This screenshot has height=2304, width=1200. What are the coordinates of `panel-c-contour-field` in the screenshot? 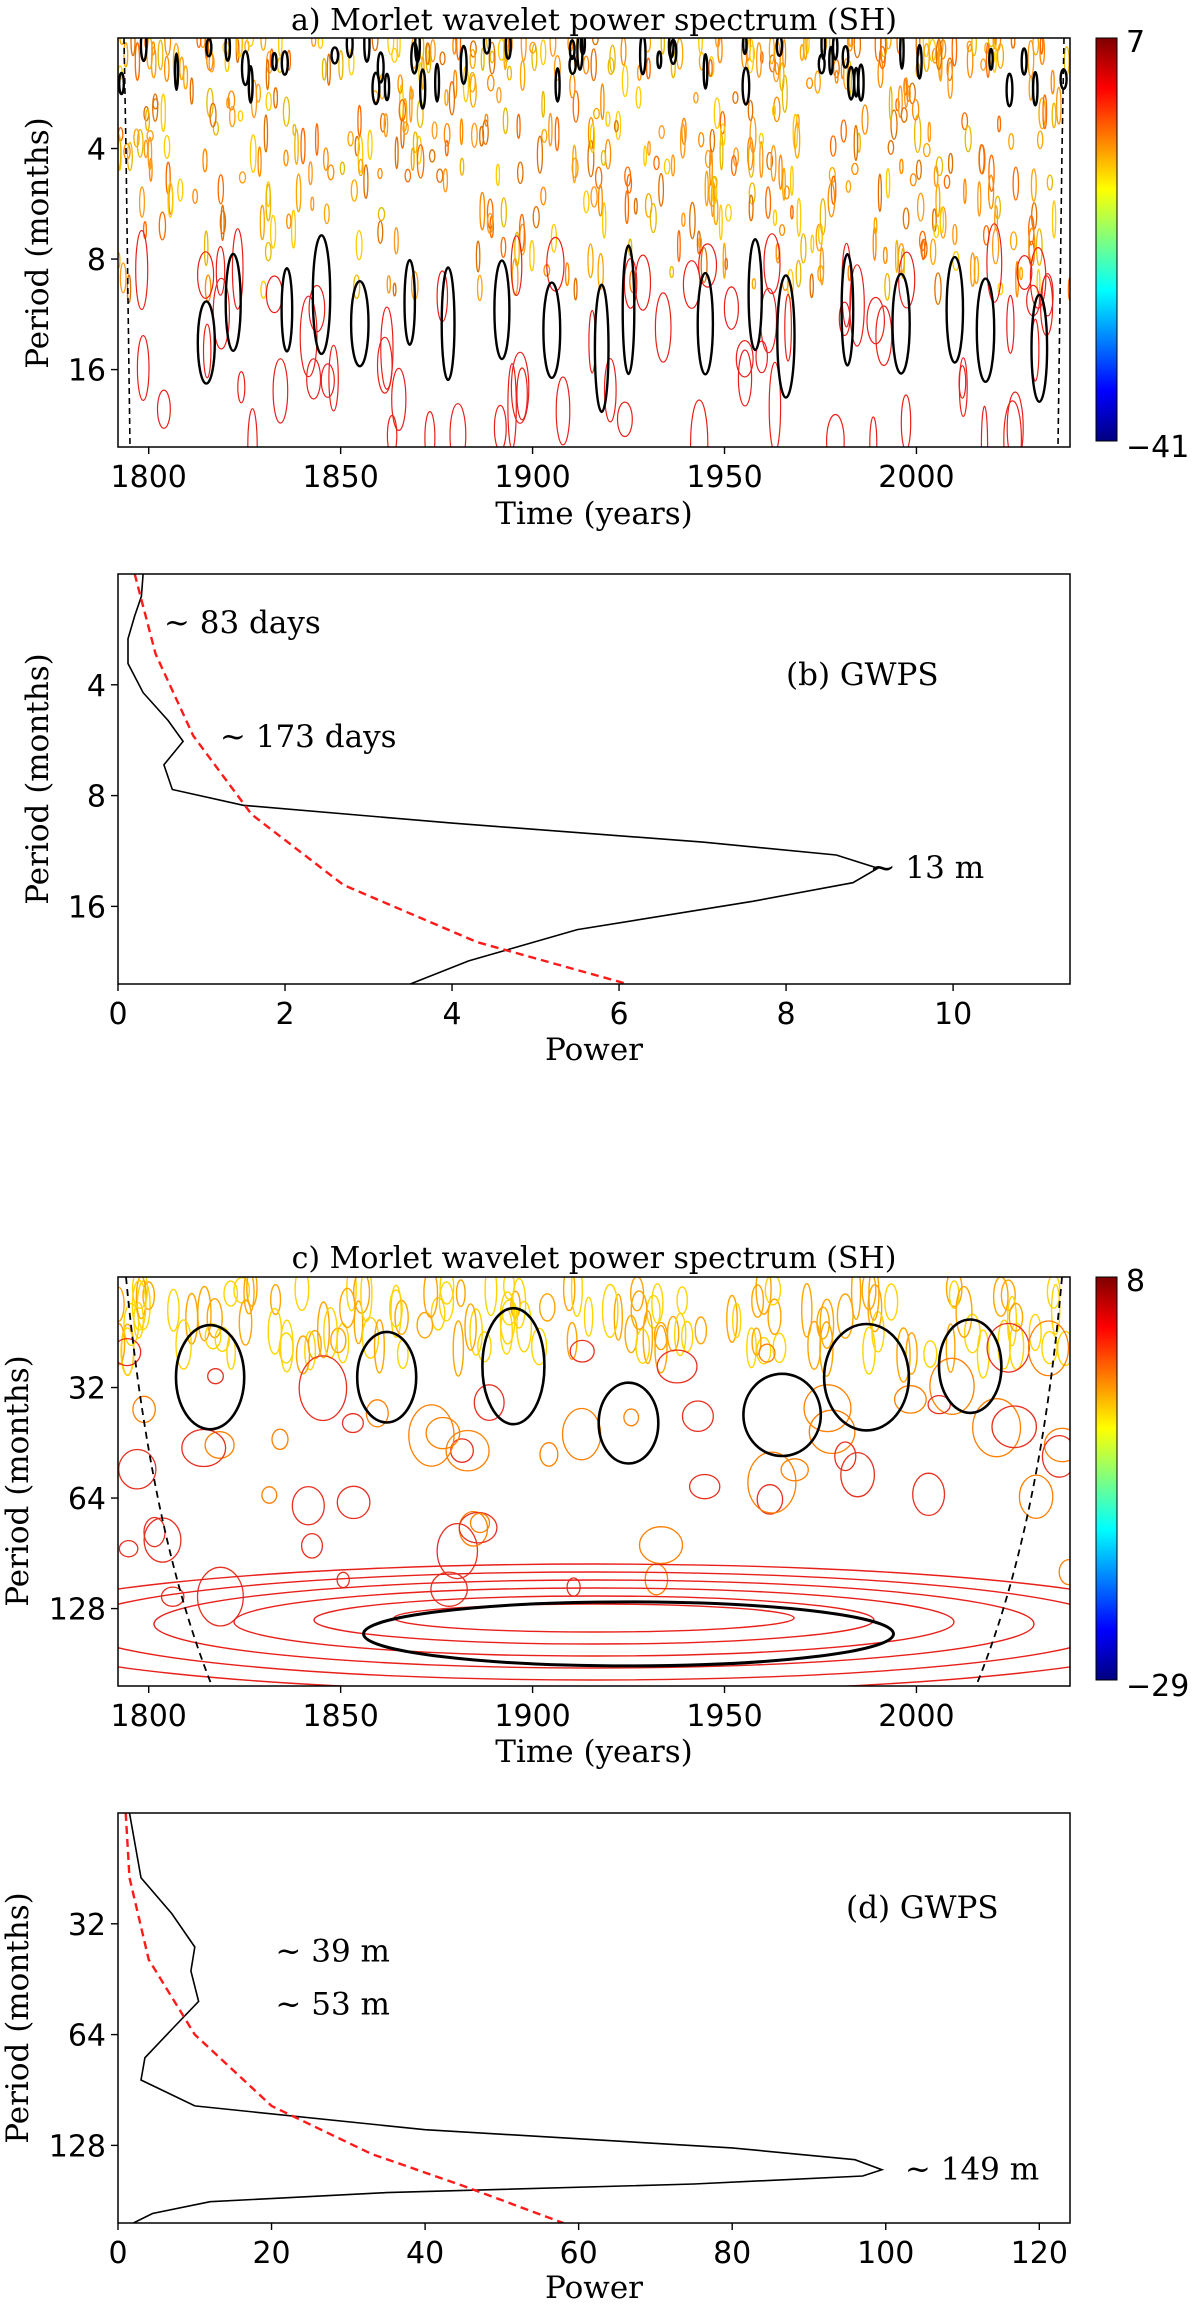 It's located at (594, 1481).